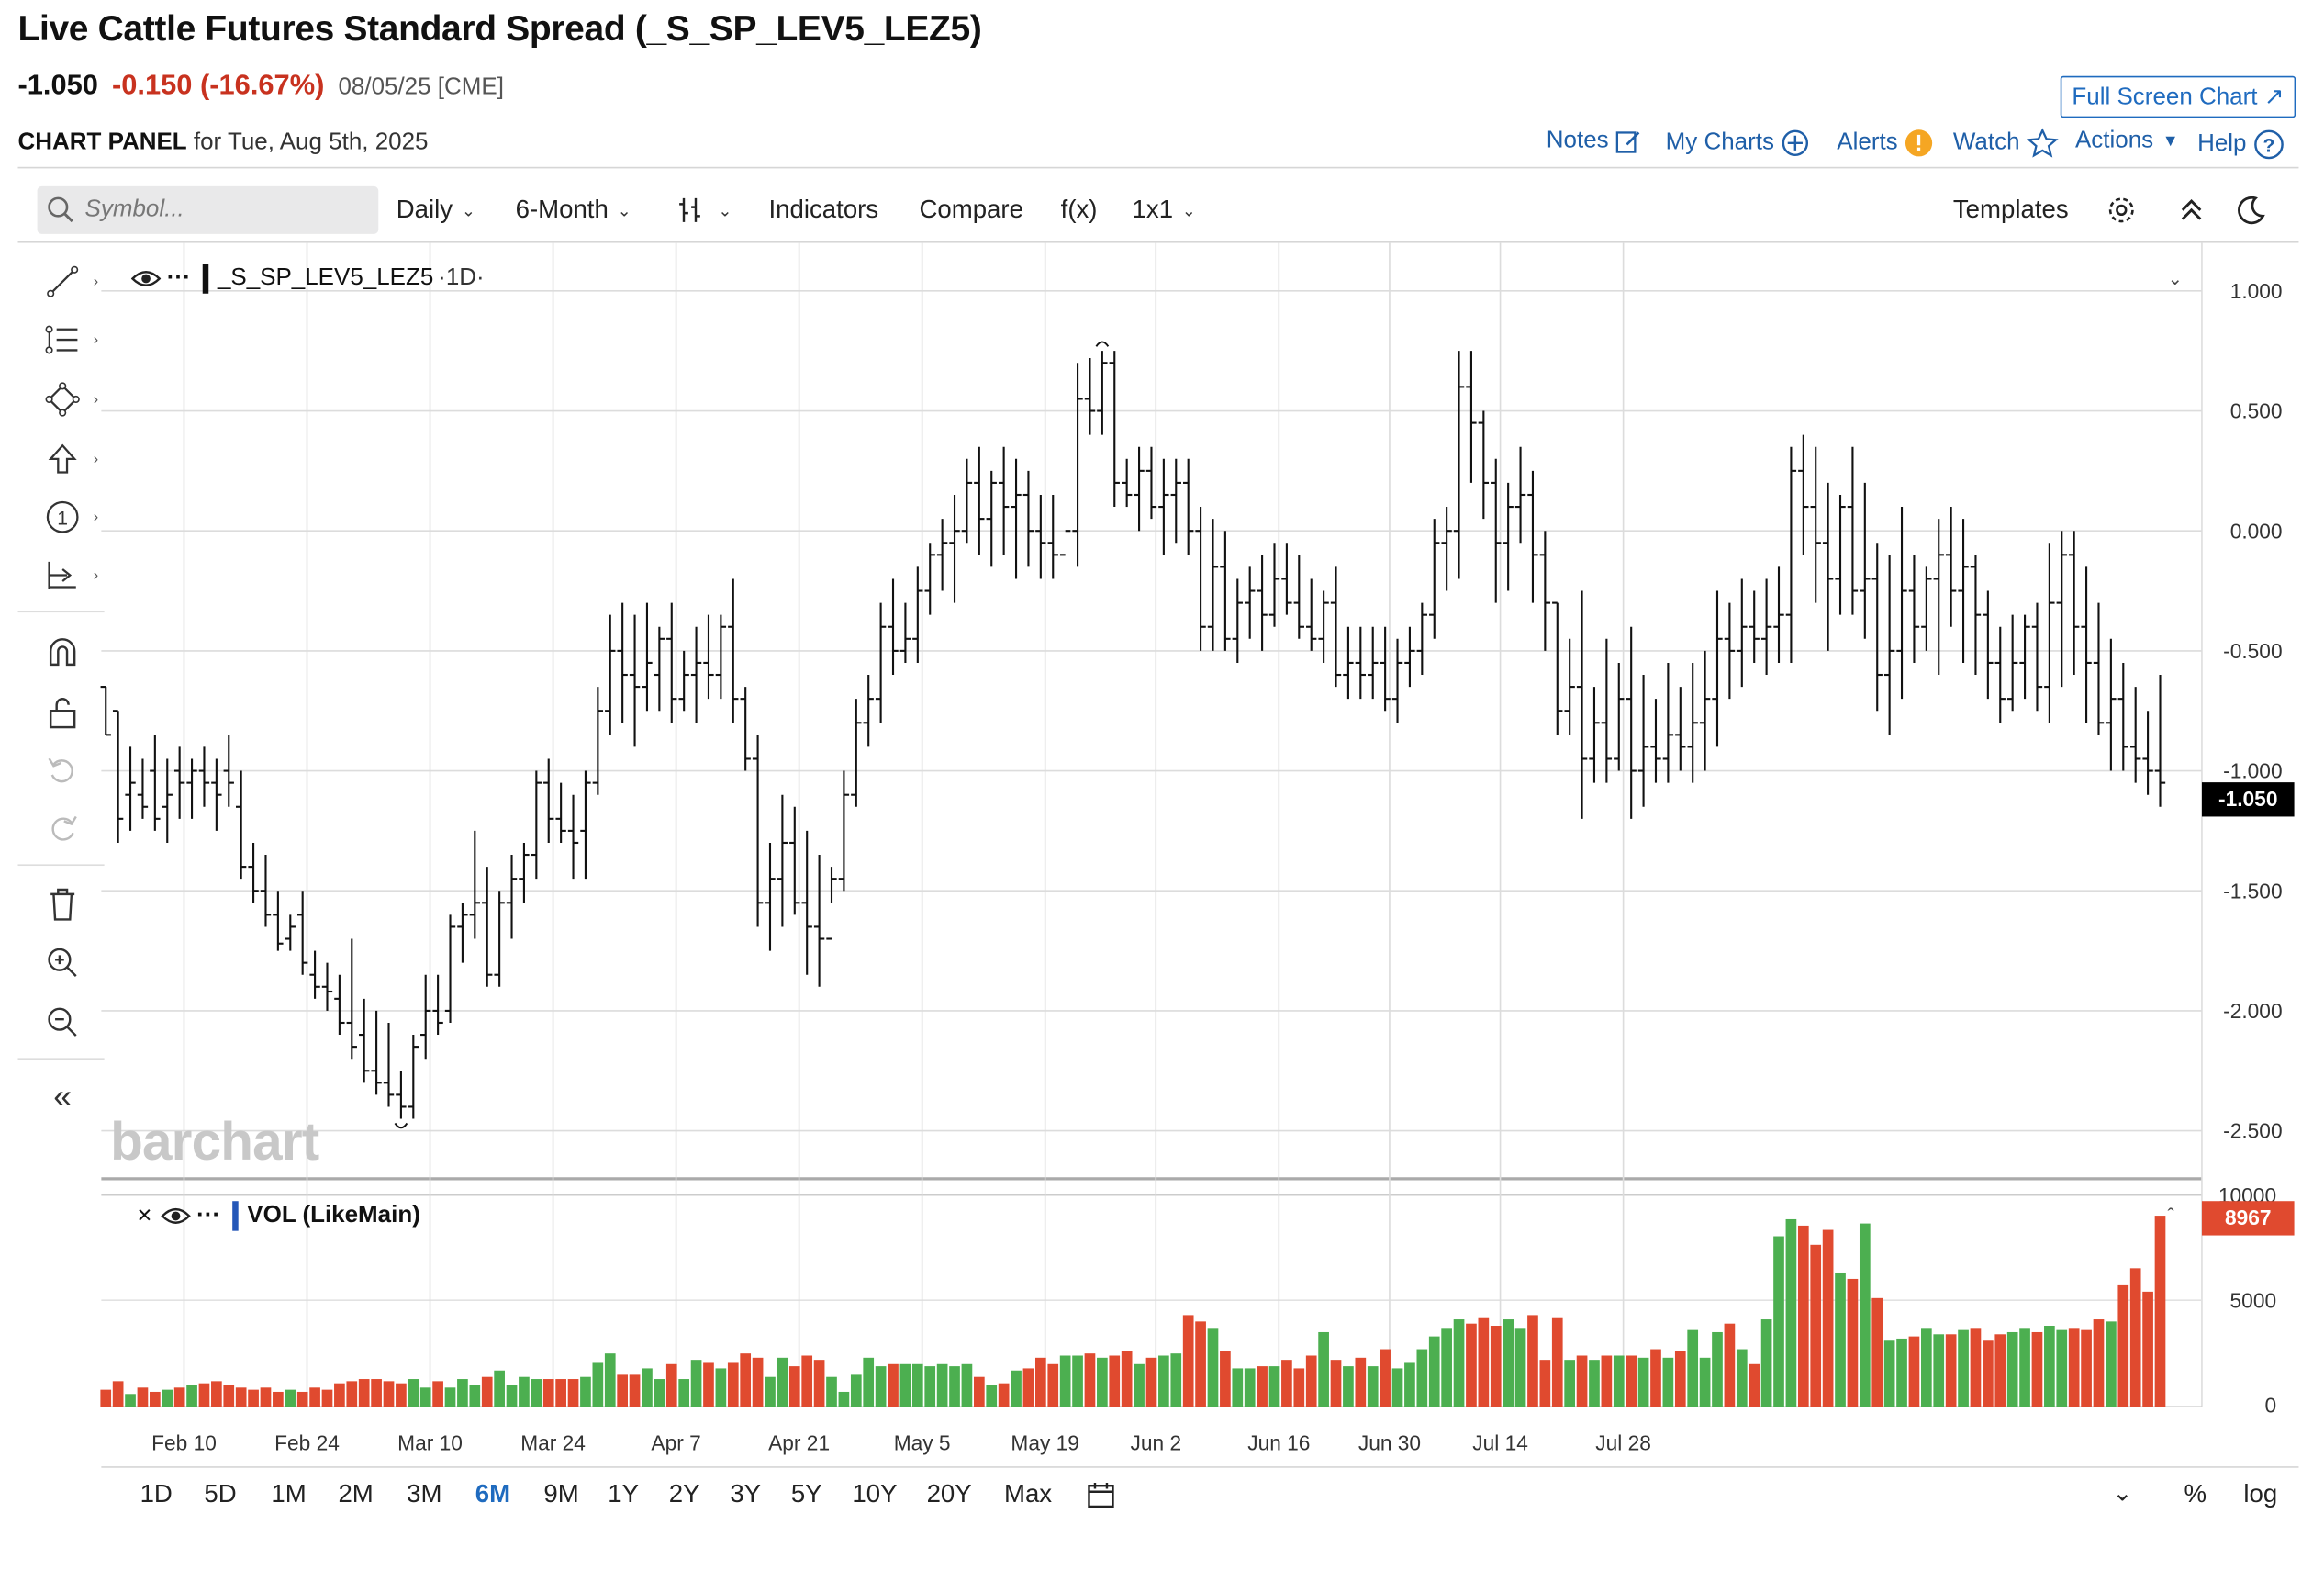 The width and height of the screenshot is (2324, 1570). I want to click on alerts-link: Alerts, so click(1885, 143).